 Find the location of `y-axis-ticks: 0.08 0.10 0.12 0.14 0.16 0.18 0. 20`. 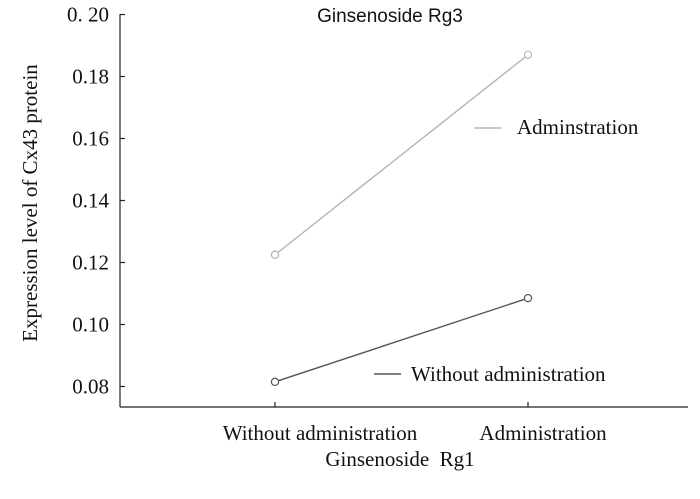

y-axis-ticks: 0.08 0.10 0.12 0.14 0.16 0.18 0. 20 is located at coordinates (96, 201).